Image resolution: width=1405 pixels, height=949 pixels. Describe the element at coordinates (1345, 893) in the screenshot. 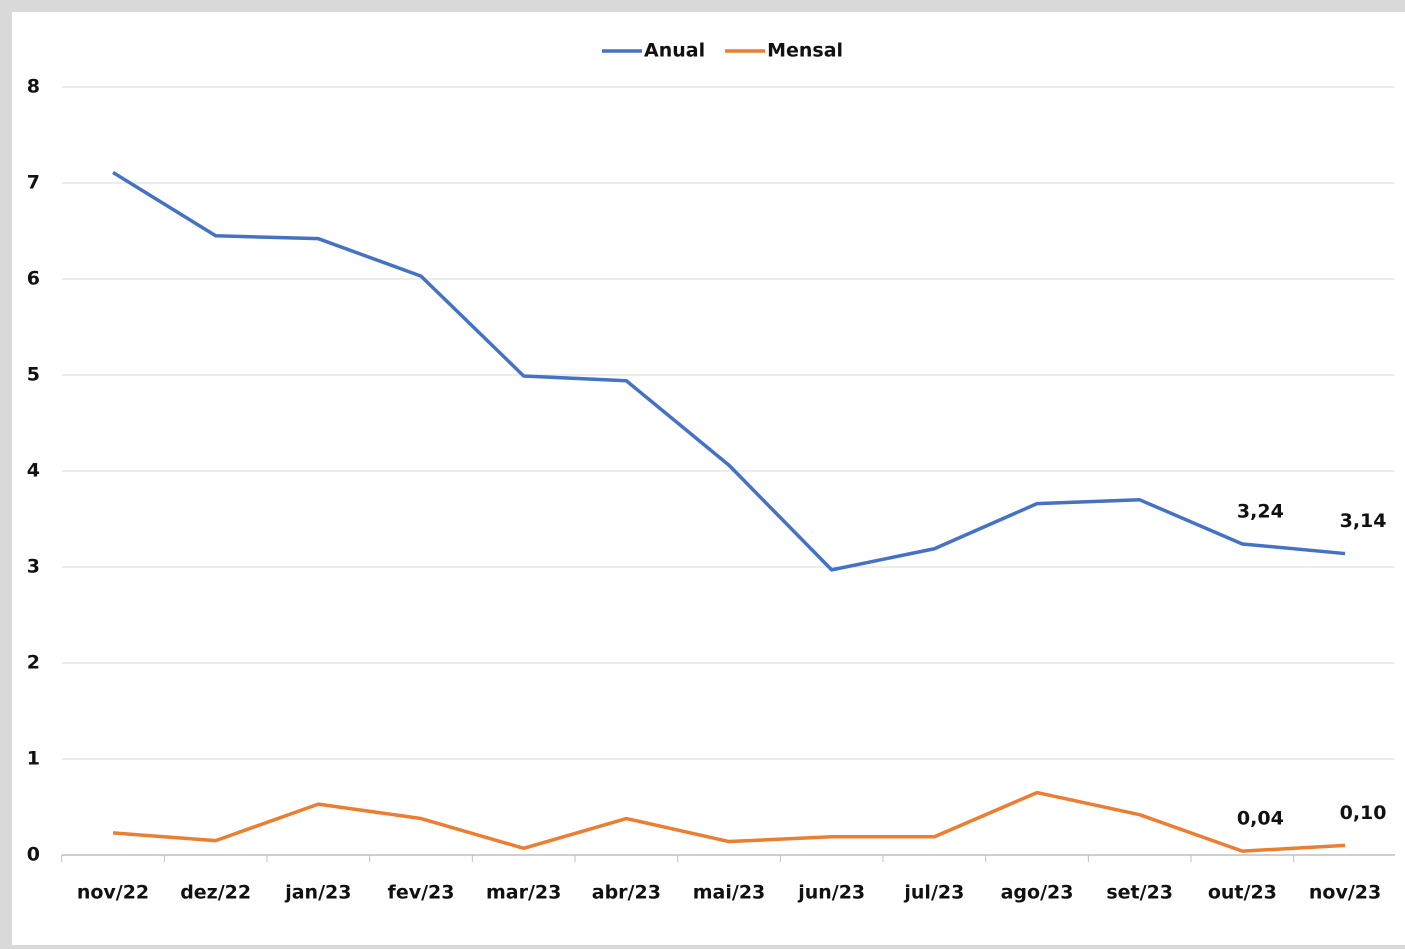

I see `x-tick-label: nov/23` at that location.